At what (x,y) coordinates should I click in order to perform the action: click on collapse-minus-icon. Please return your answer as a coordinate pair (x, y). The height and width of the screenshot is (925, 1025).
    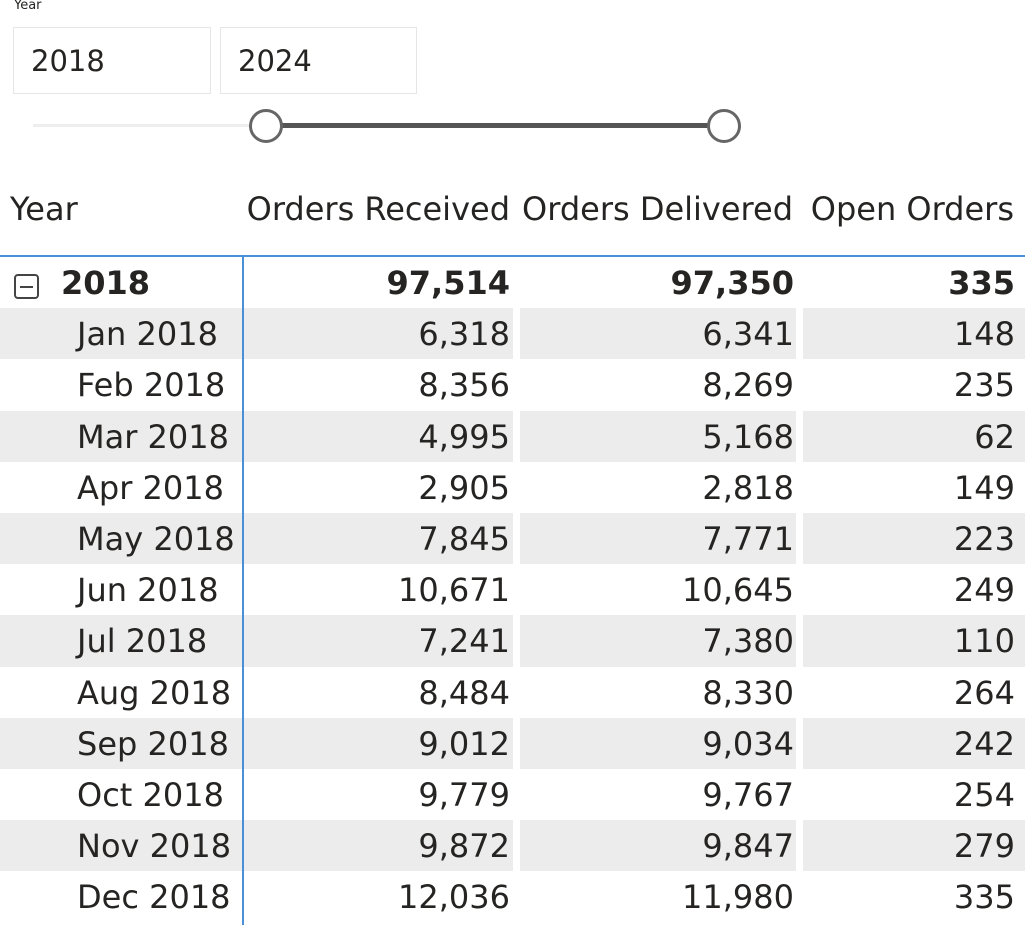
    Looking at the image, I should click on (26, 286).